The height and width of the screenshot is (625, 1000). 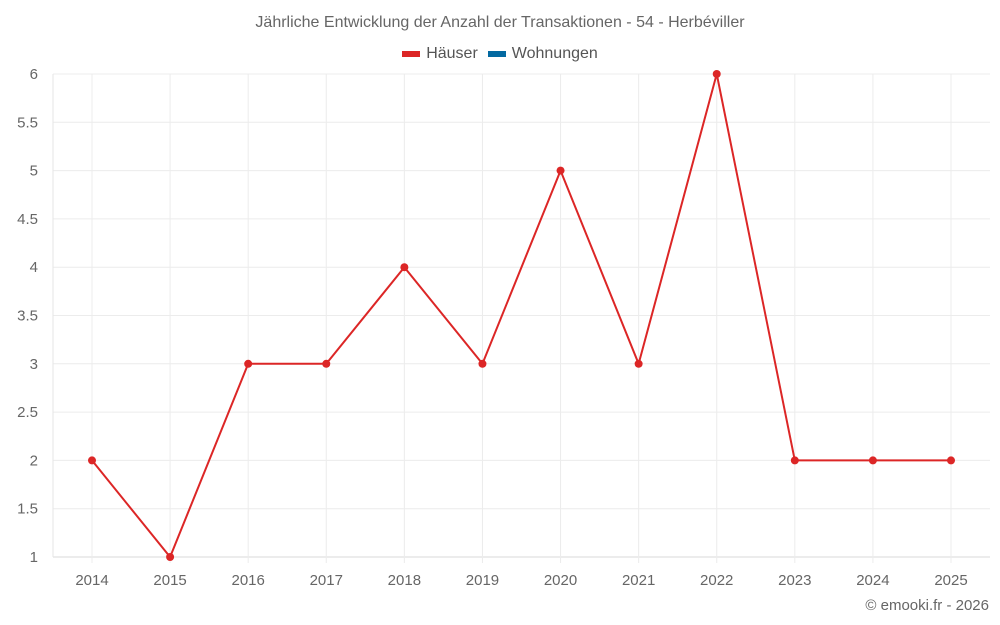 What do you see at coordinates (496, 54) in the screenshot?
I see `legend-swatch-wohnungen` at bounding box center [496, 54].